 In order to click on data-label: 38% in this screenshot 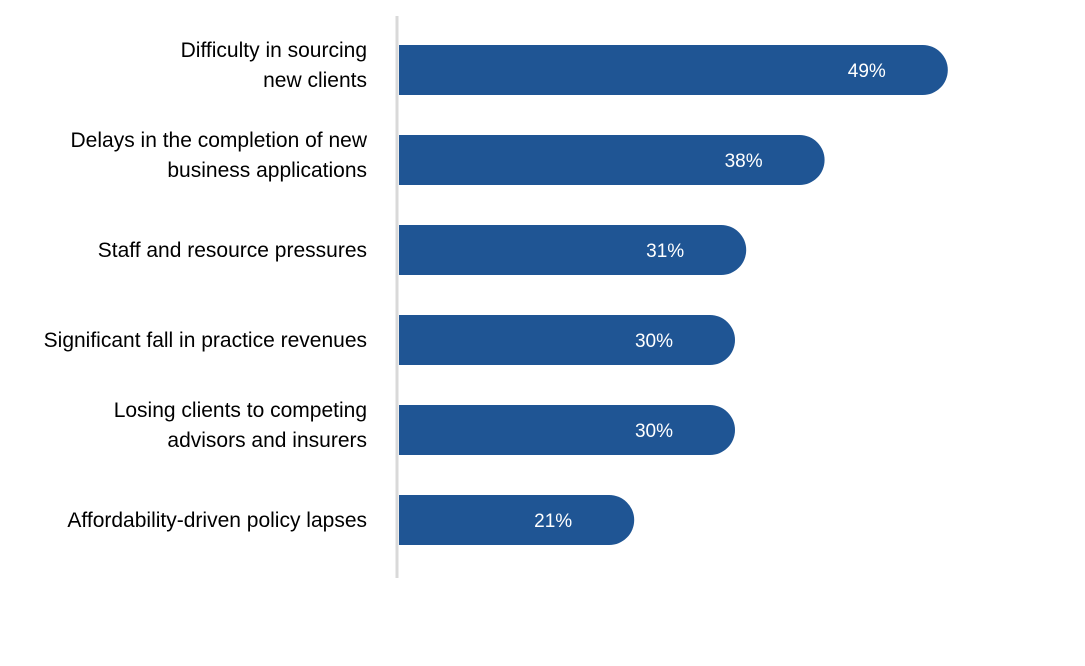, I will do `click(744, 161)`.